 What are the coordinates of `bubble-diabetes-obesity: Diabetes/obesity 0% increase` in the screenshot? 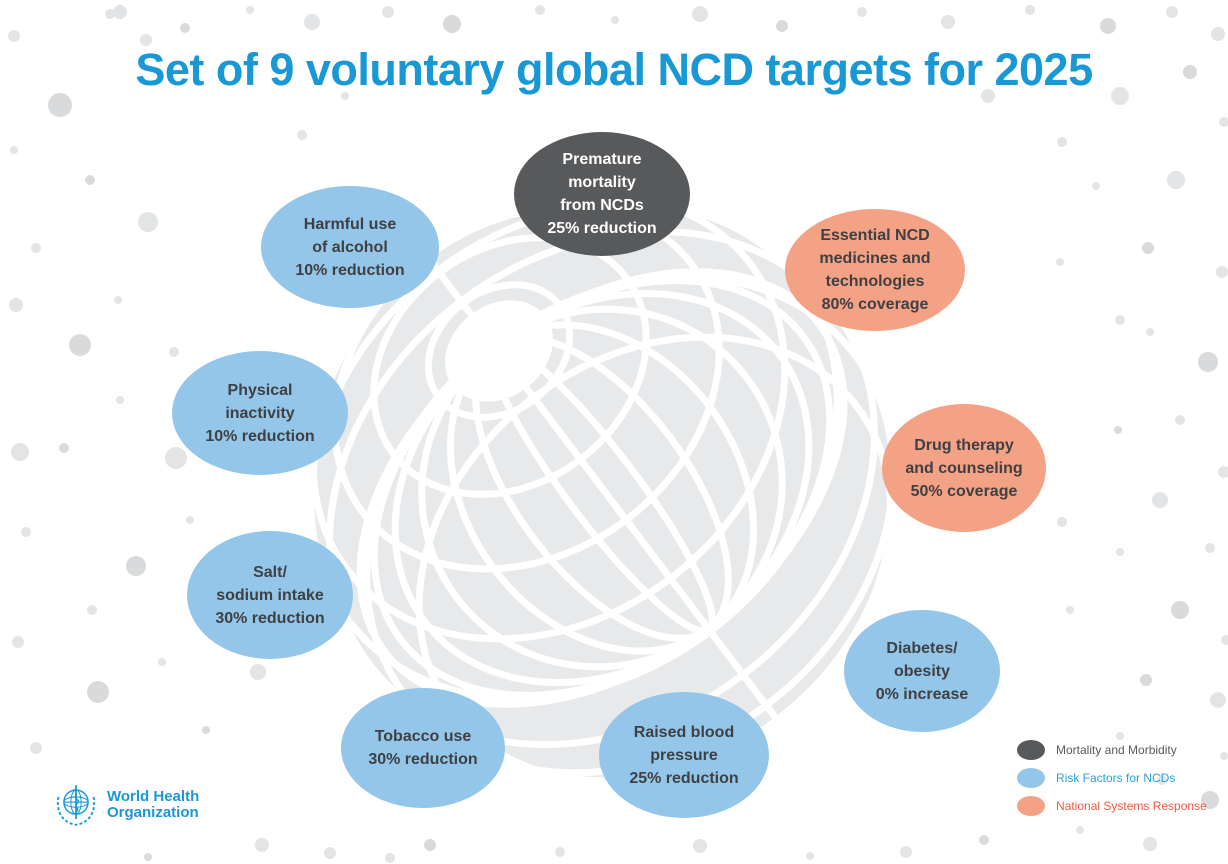 It's located at (922, 671).